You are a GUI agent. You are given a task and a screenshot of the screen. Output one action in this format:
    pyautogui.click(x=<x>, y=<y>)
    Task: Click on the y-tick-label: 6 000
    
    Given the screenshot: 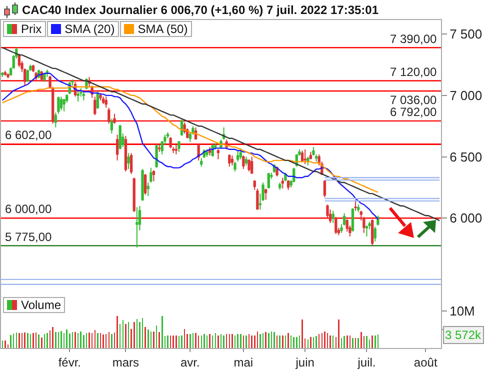 What is the action you would take?
    pyautogui.click(x=466, y=218)
    